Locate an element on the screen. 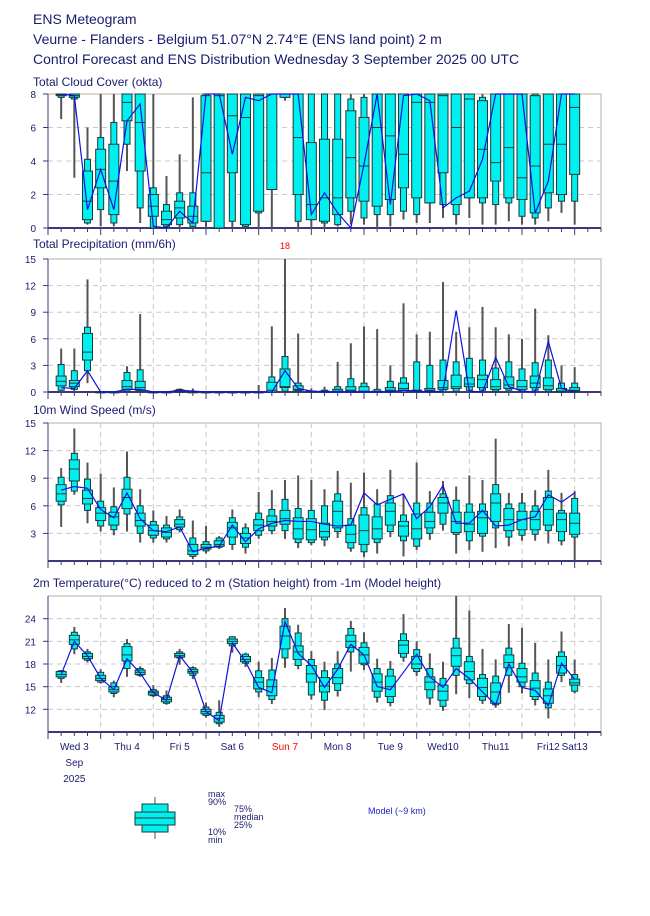  panel-title: Total Precipitation (mm/6h) is located at coordinates (104, 244).